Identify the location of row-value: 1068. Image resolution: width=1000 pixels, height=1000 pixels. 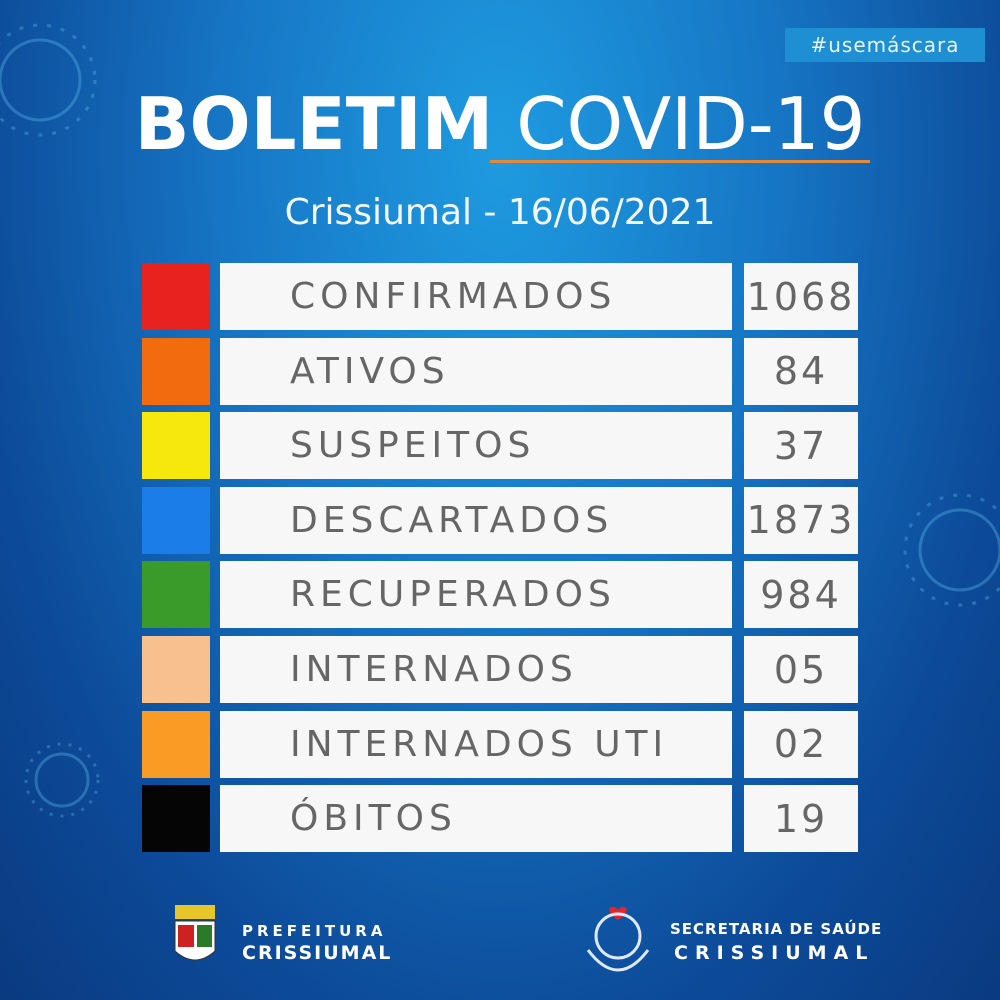
(801, 296).